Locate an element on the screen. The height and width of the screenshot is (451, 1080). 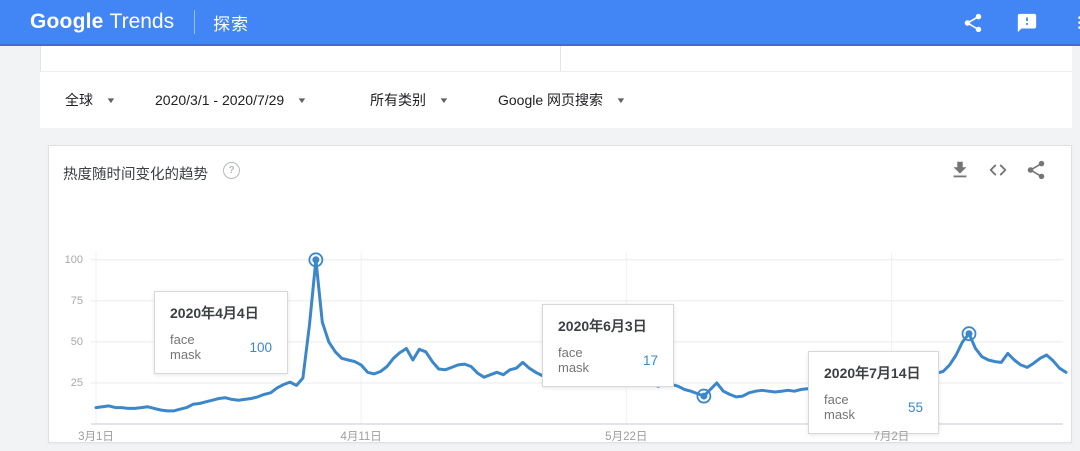
tooltip-date: 2020年6月3日 is located at coordinates (602, 326).